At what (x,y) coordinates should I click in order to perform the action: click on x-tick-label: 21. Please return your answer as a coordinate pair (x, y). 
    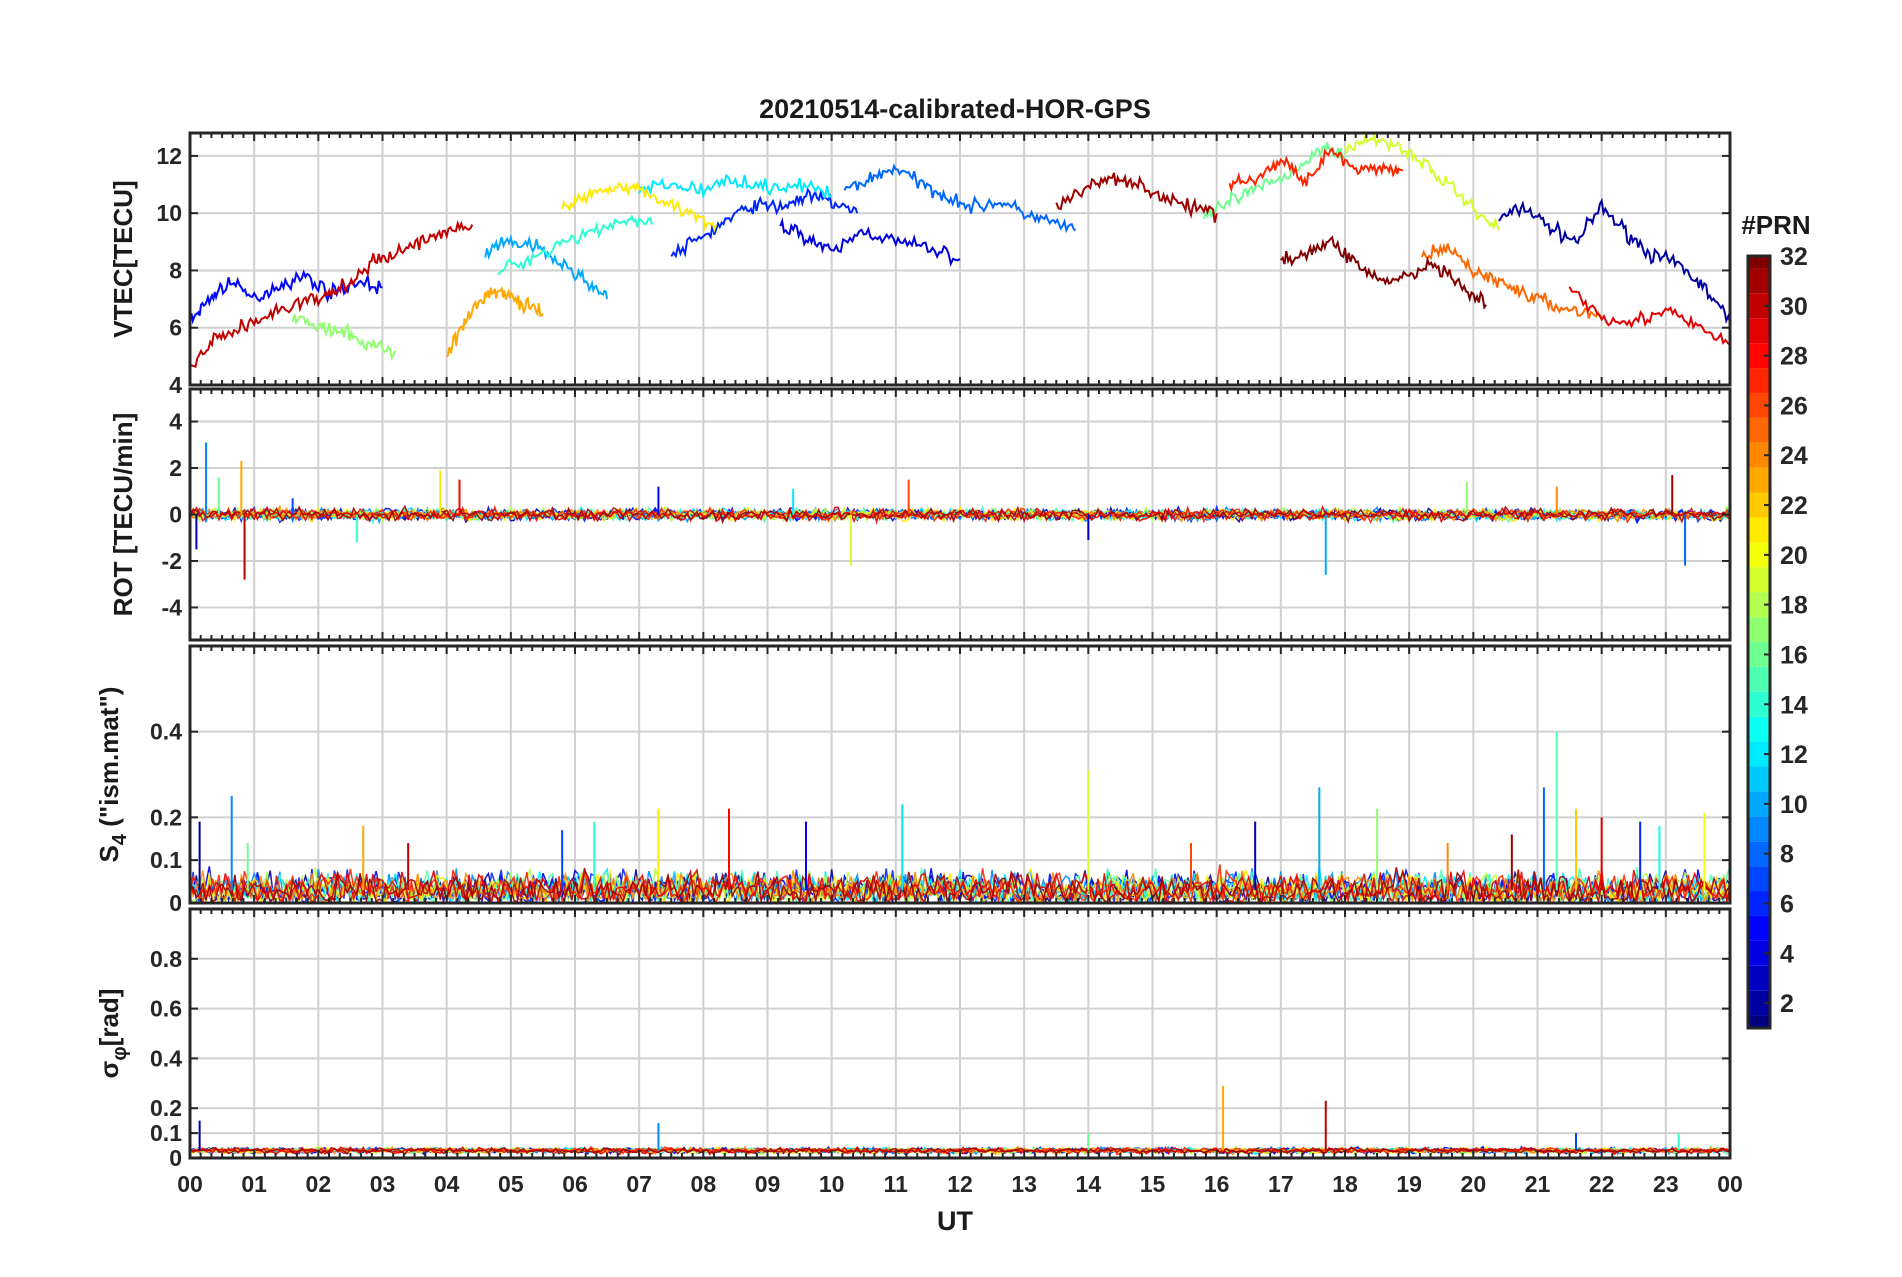
    Looking at the image, I should click on (1538, 1184).